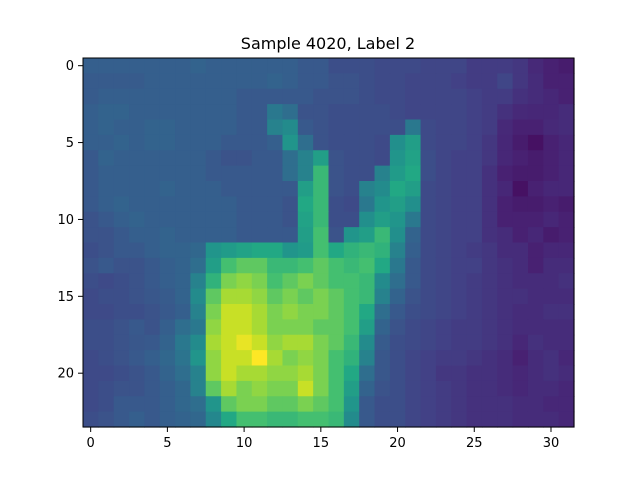 The image size is (640, 480). Describe the element at coordinates (70, 220) in the screenshot. I see `y-axis-ticks: 0 5 10 15 20` at that location.